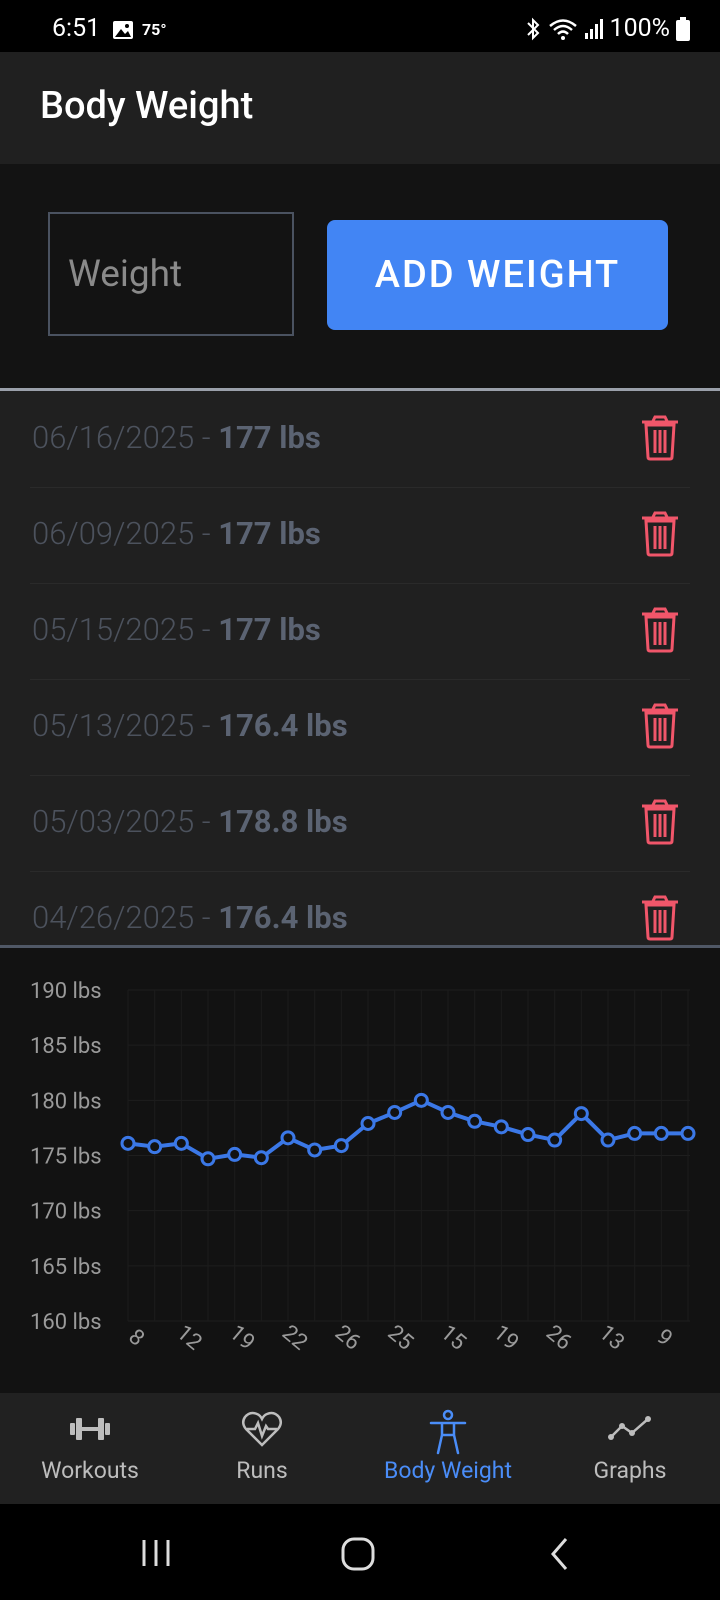 This screenshot has width=720, height=1600. Describe the element at coordinates (76, 28) in the screenshot. I see `status-time: 6:51` at that location.